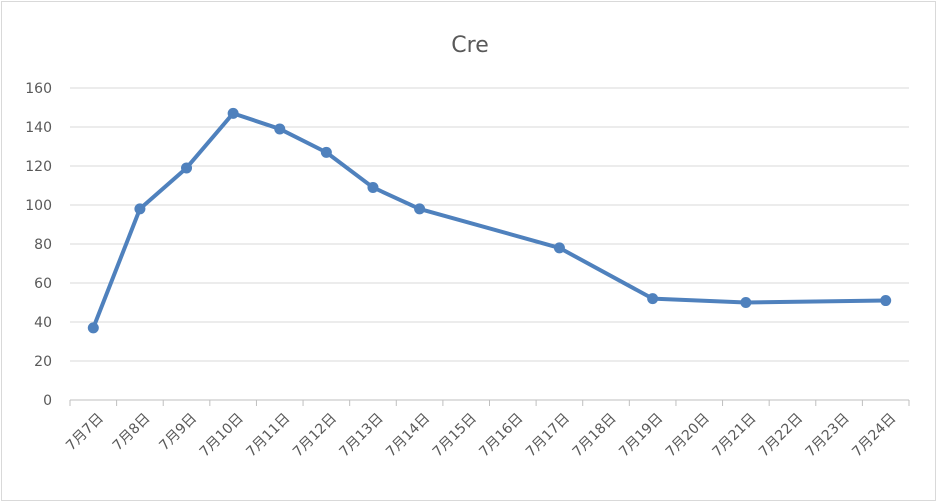 The width and height of the screenshot is (939, 504). What do you see at coordinates (734, 435) in the screenshot?
I see `x-tick-label: 7月21日` at bounding box center [734, 435].